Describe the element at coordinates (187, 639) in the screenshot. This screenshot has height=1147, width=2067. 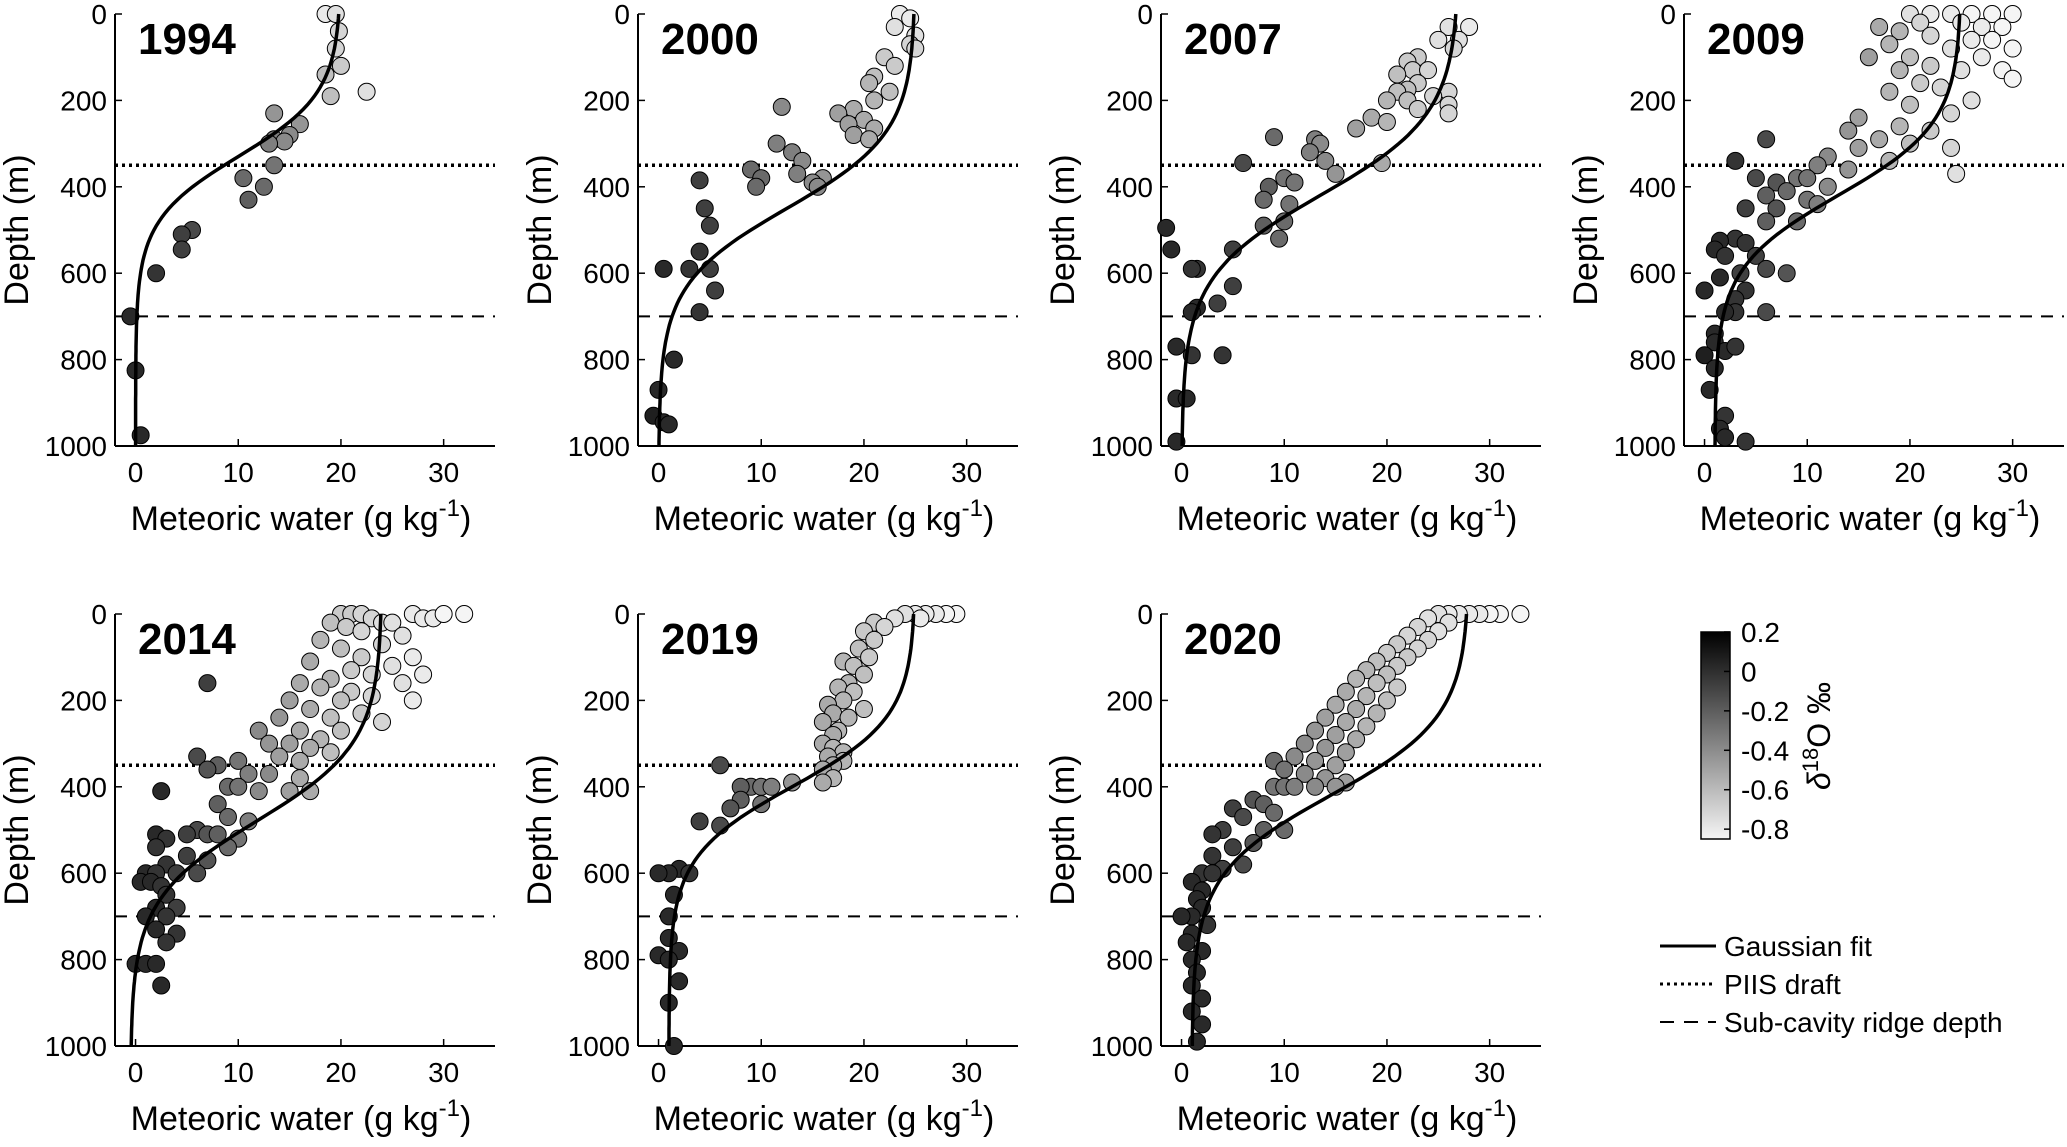
I see `panel-year-label: 2014` at that location.